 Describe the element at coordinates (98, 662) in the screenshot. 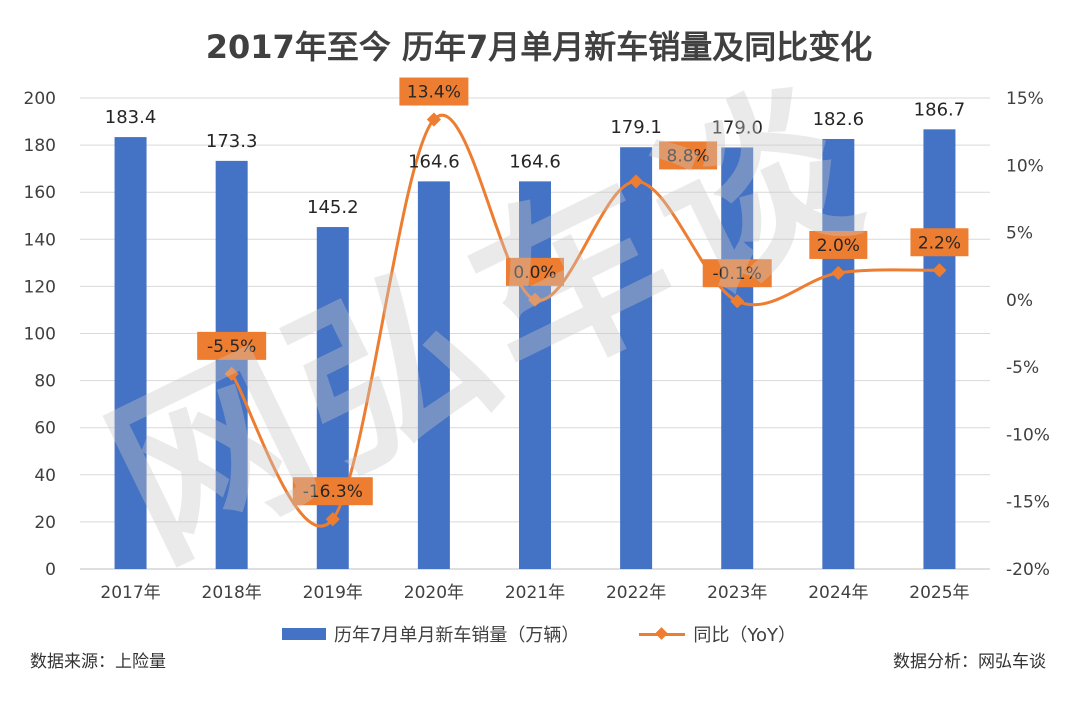

I see `data-source-note: 数据来源：上险量` at that location.